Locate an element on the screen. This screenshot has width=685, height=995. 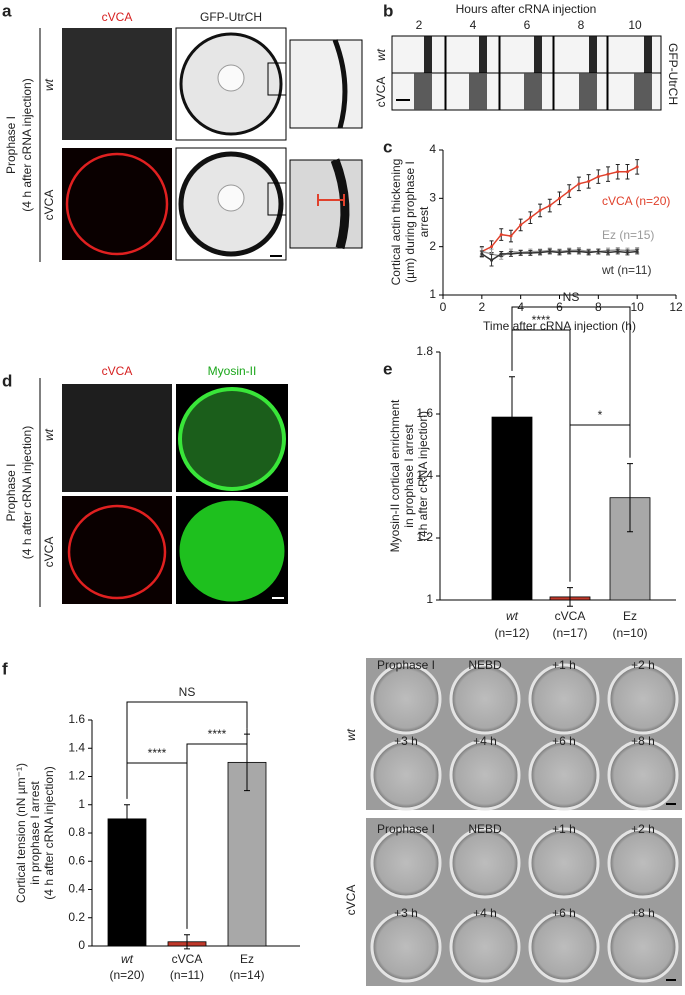
panel-letter: c is located at coordinates (387, 146).